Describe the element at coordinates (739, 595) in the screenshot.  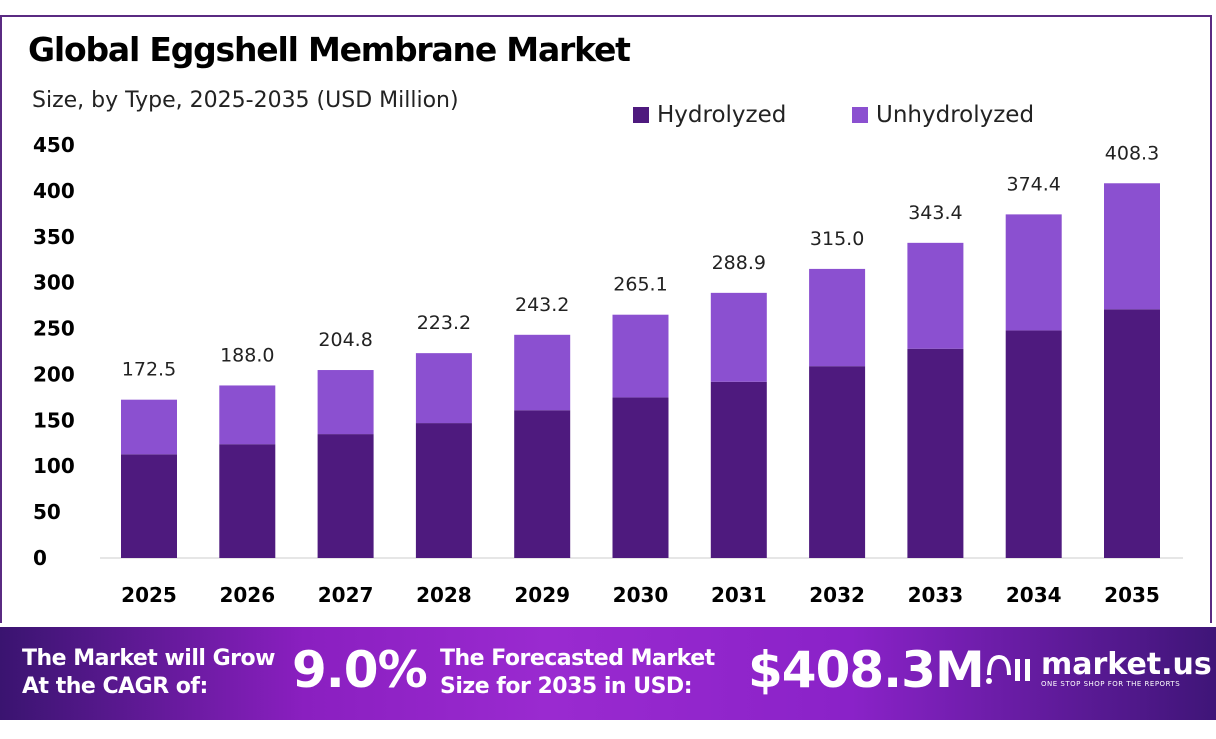
I see `x-tick-label: 2031` at that location.